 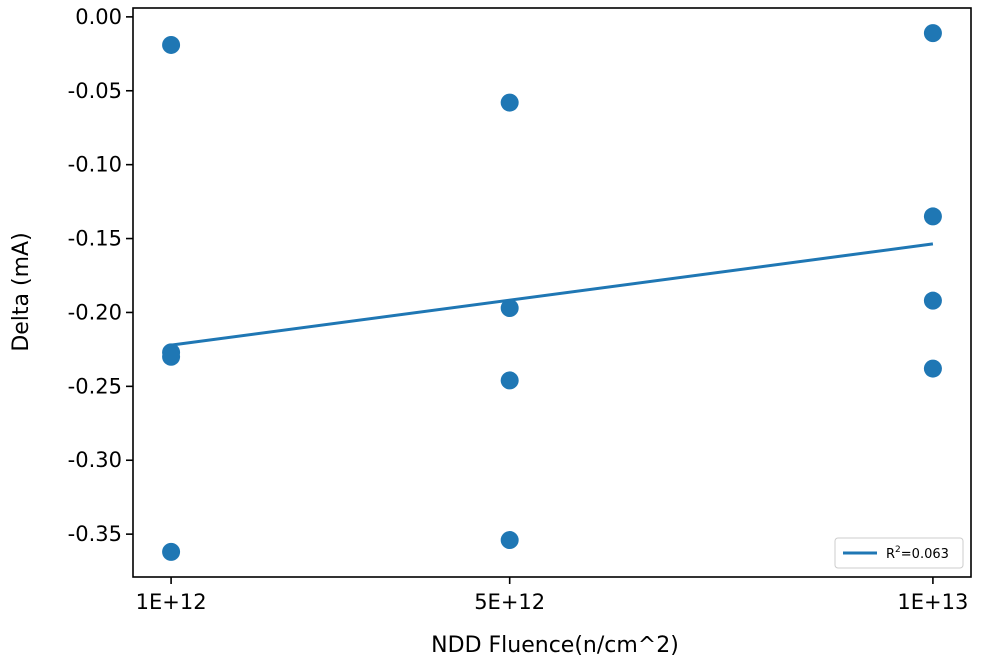 What do you see at coordinates (98, 17) in the screenshot?
I see `y-tick-label: 0.00` at bounding box center [98, 17].